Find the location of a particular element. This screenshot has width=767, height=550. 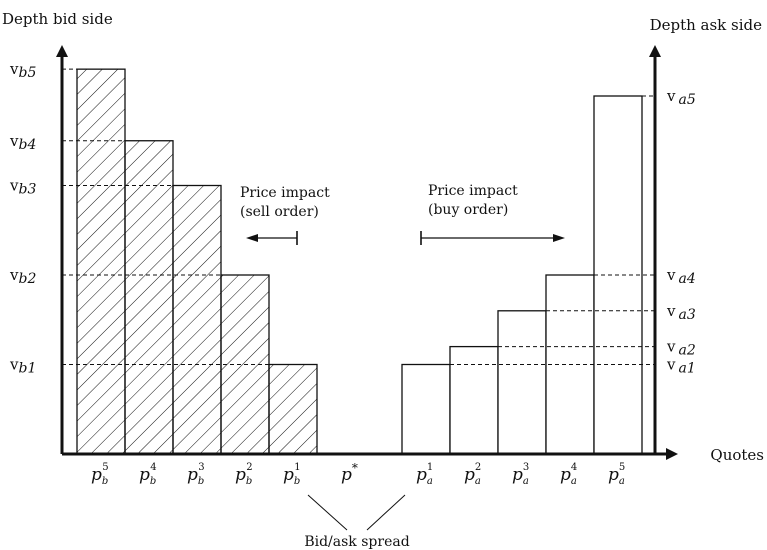

buy-impact-label-line2: (buy order) is located at coordinates (468, 210).